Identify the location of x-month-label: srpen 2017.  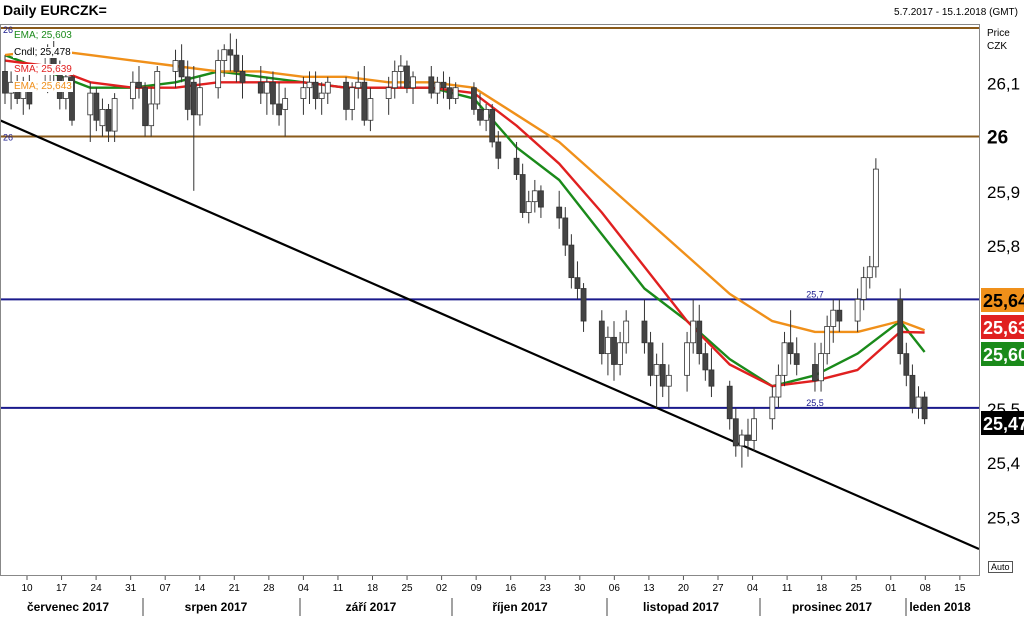
(216, 607).